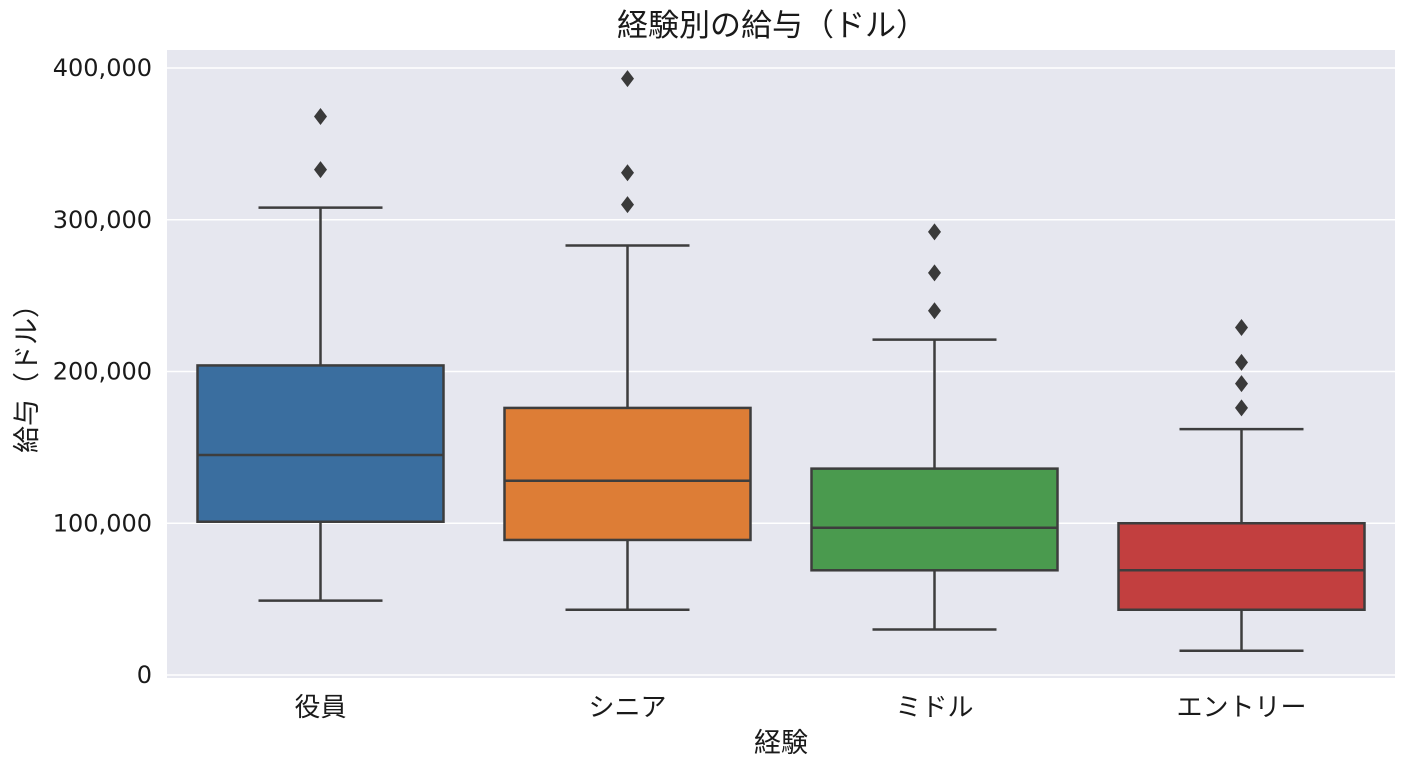  Describe the element at coordinates (772, 26) in the screenshot. I see `chart-title: 経験別の給与（ドル）` at that location.